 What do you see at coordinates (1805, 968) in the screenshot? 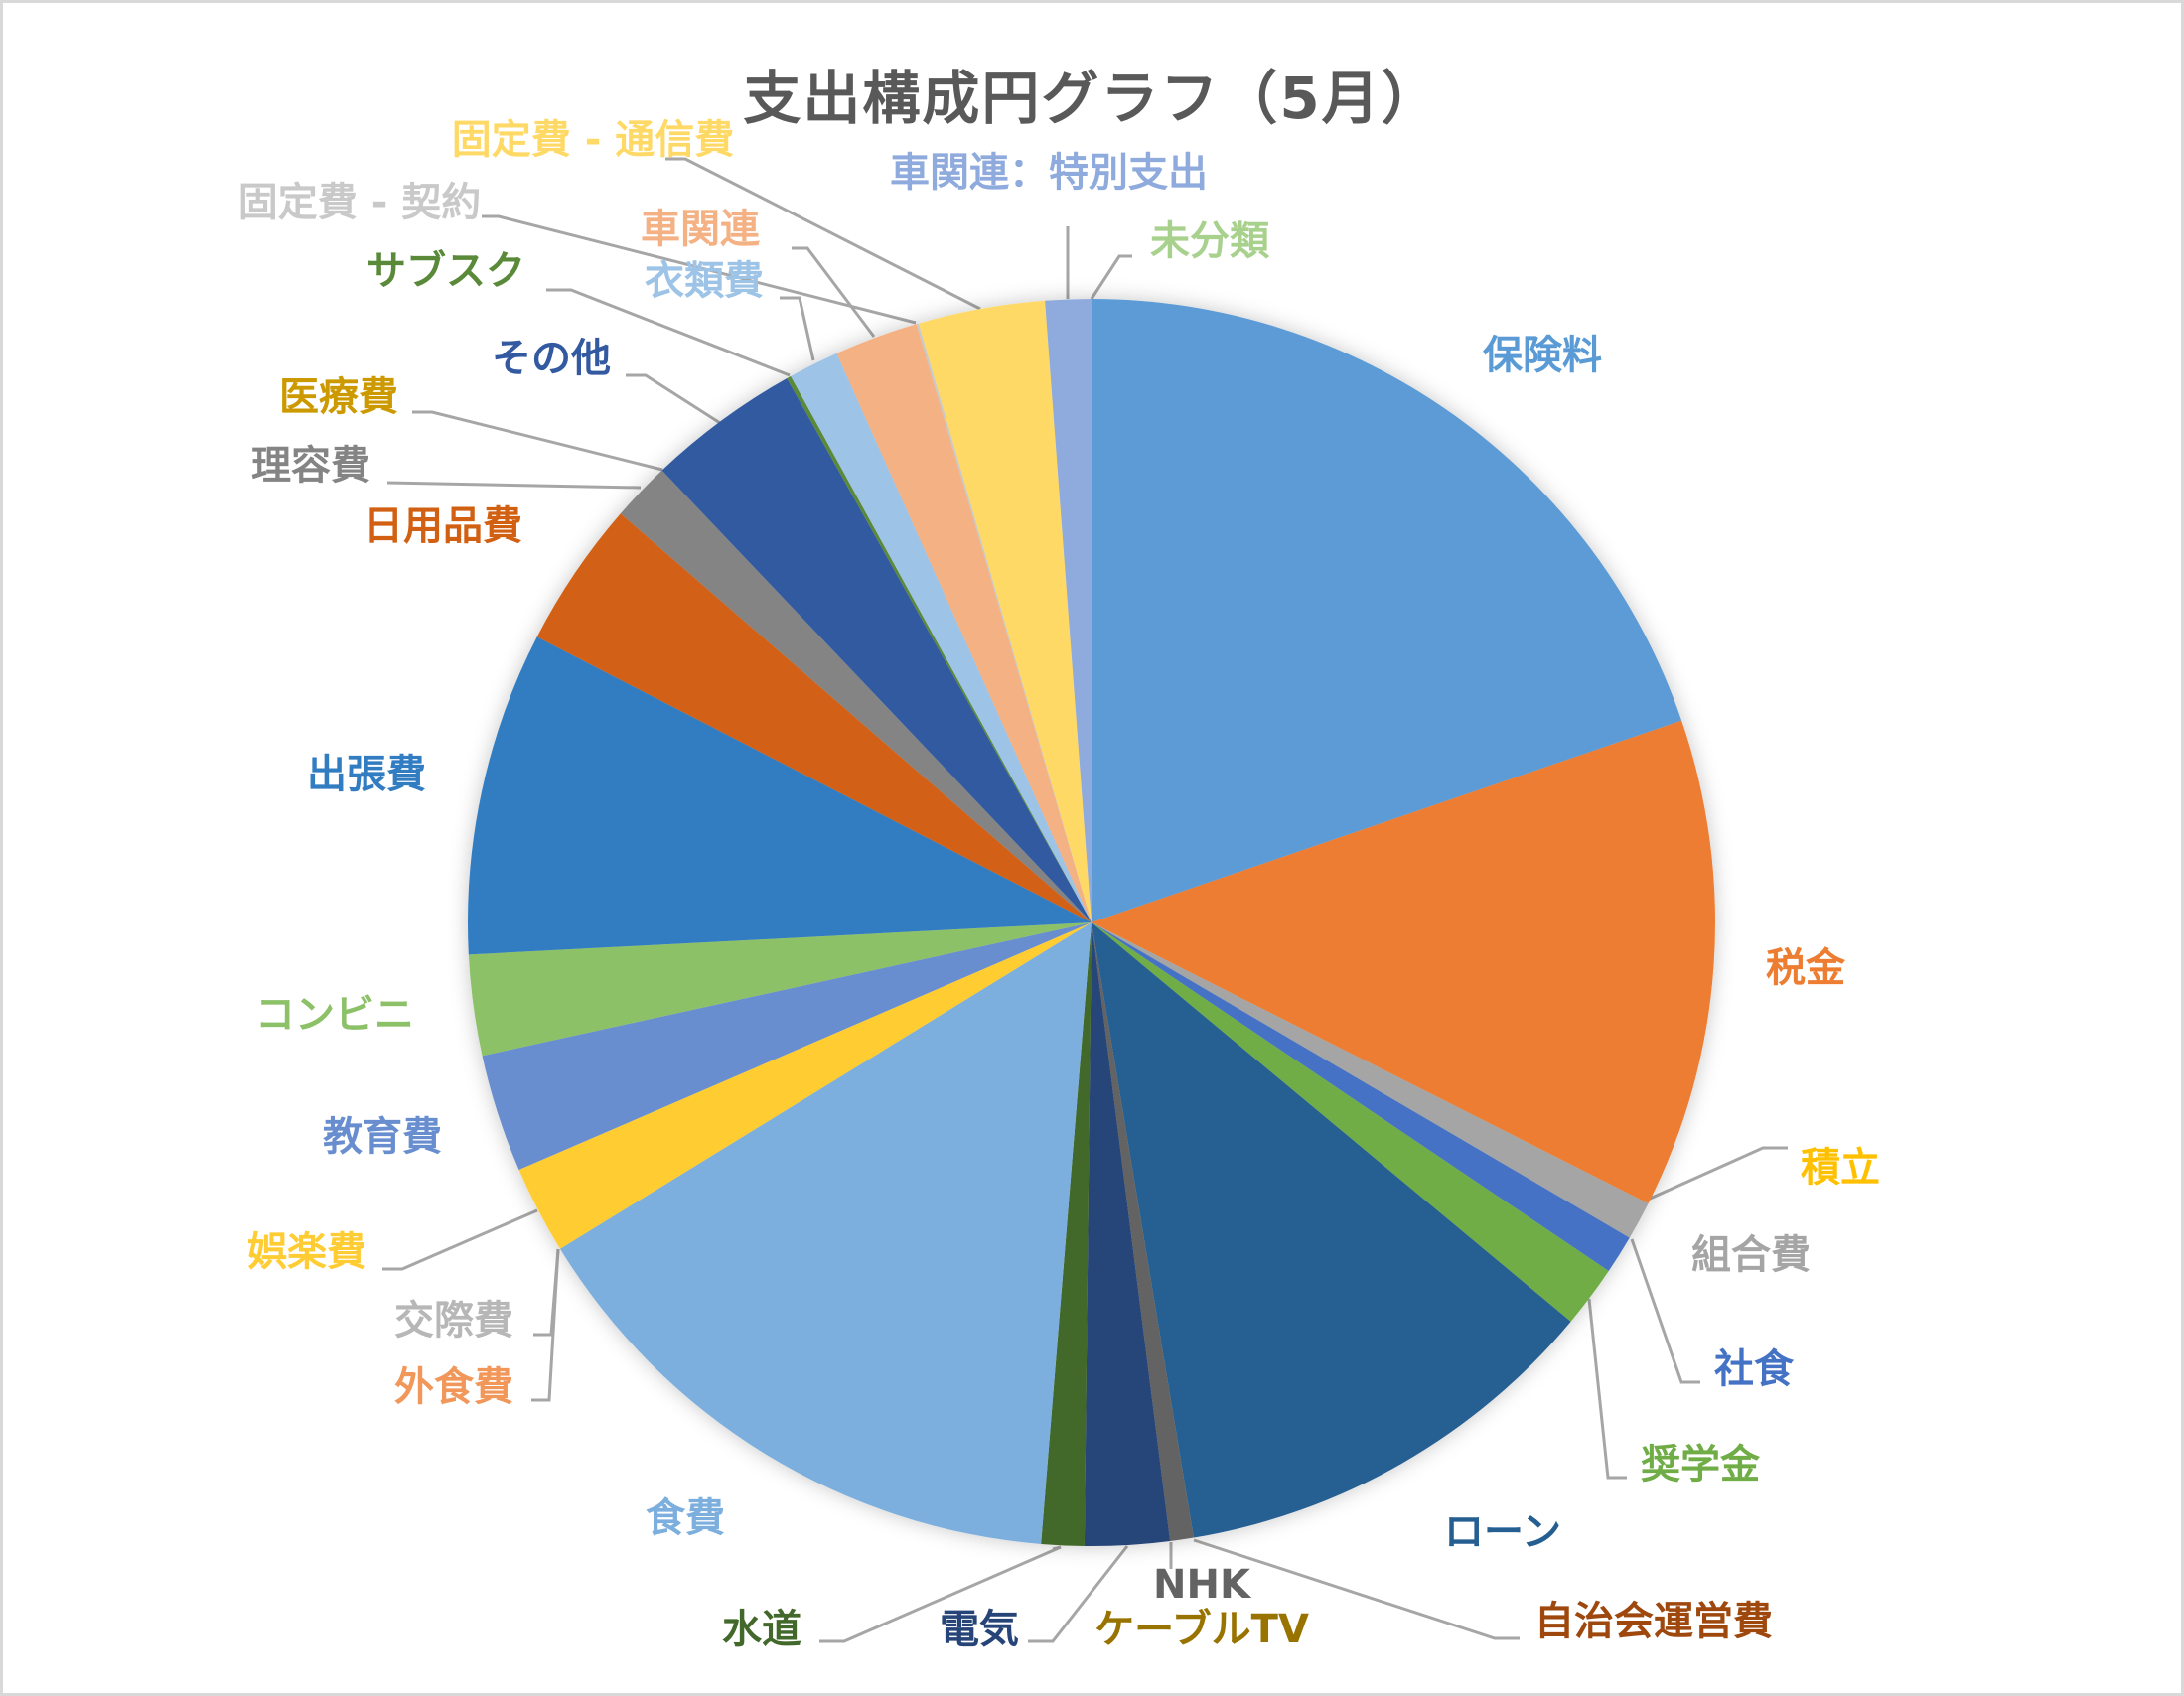
I see `data-label: 税金` at bounding box center [1805, 968].